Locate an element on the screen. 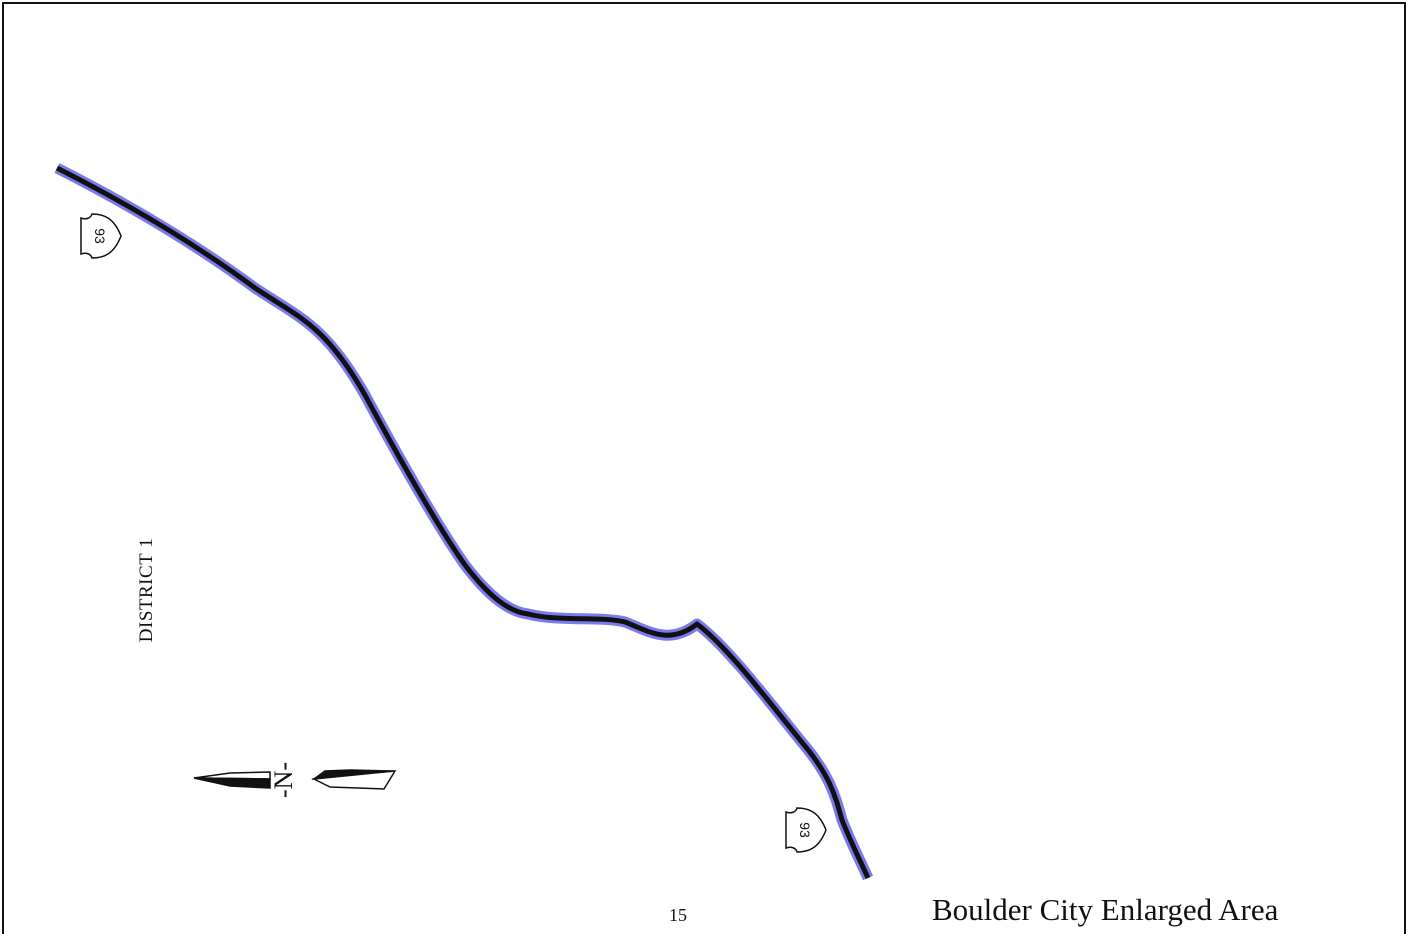 The height and width of the screenshot is (934, 1419). north-symbol: -N- is located at coordinates (283, 780).